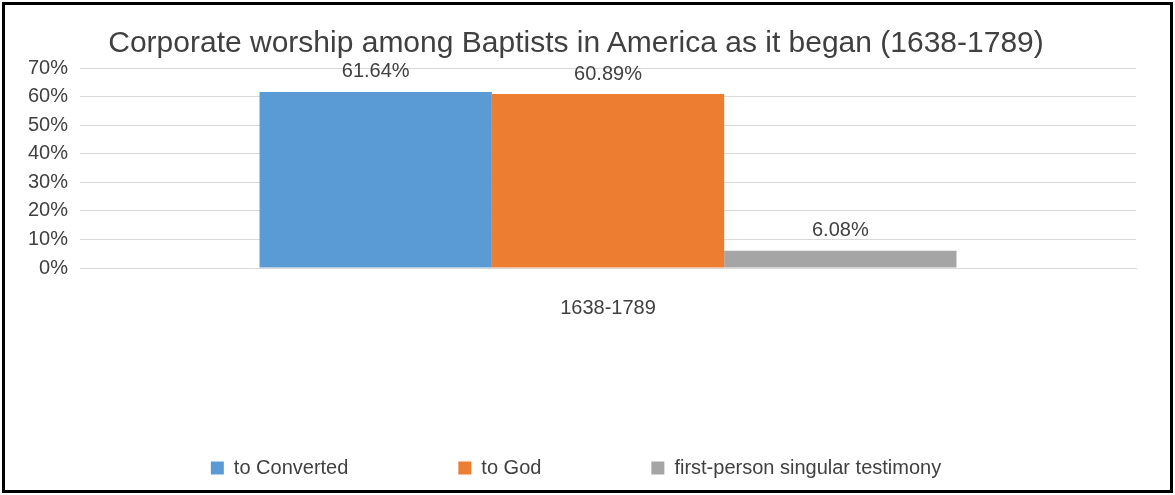 This screenshot has height=495, width=1175. Describe the element at coordinates (48, 152) in the screenshot. I see `y-tick-label: 40%` at that location.